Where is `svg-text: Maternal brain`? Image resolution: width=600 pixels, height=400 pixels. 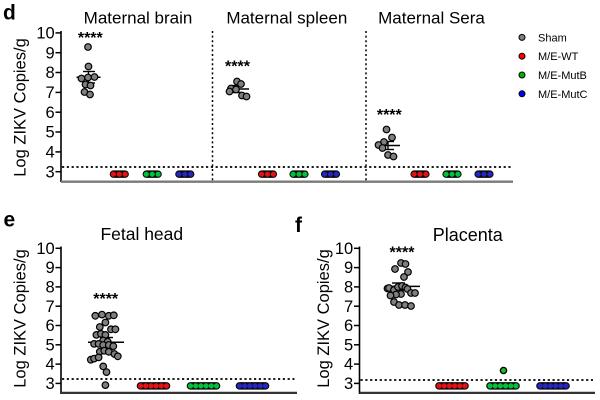 svg-text: Maternal brain is located at coordinates (138, 18).